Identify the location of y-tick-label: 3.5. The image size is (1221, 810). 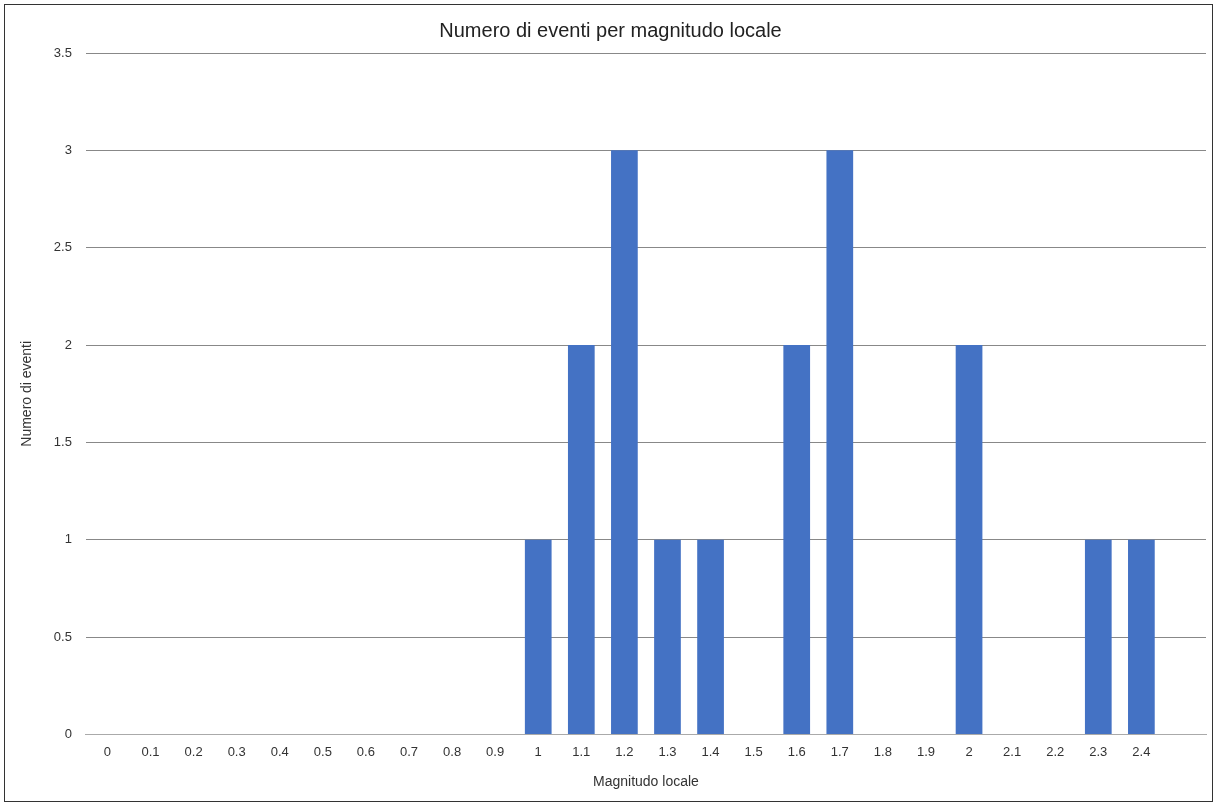
(62, 52).